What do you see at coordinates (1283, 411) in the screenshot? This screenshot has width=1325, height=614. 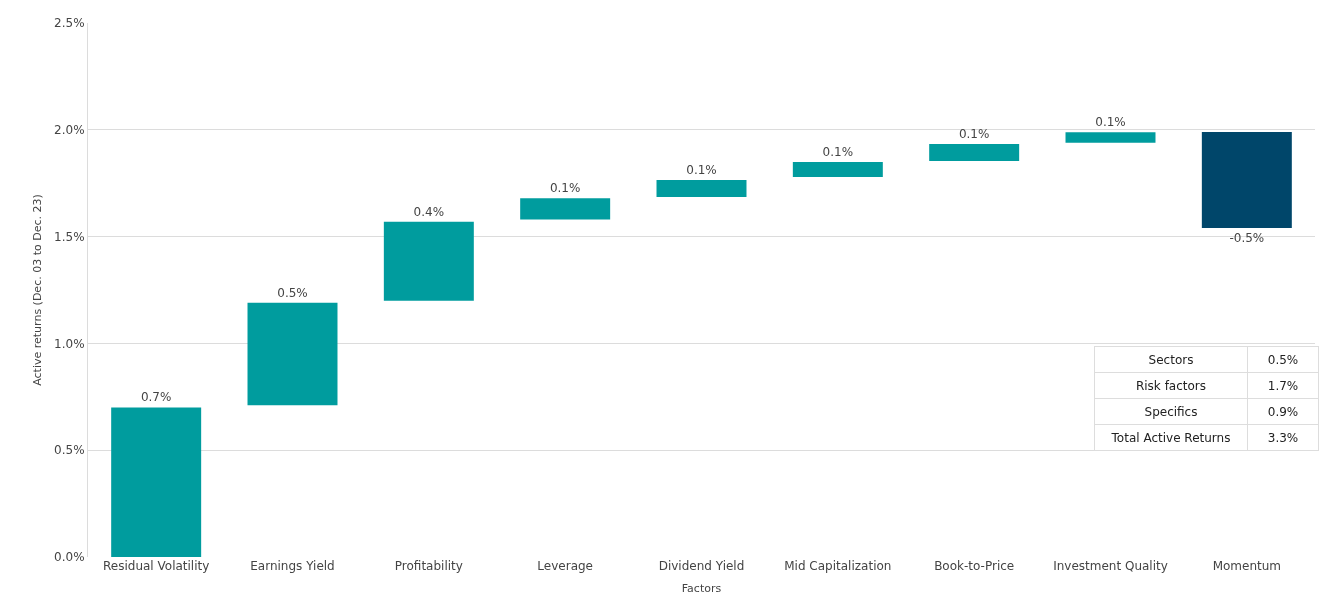 I see `annotation: 0.9%` at bounding box center [1283, 411].